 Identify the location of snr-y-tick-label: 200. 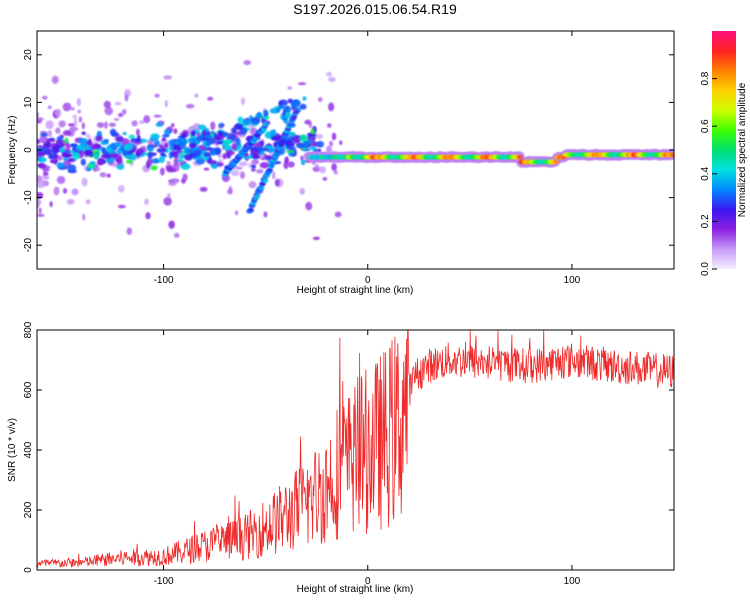
(28, 509).